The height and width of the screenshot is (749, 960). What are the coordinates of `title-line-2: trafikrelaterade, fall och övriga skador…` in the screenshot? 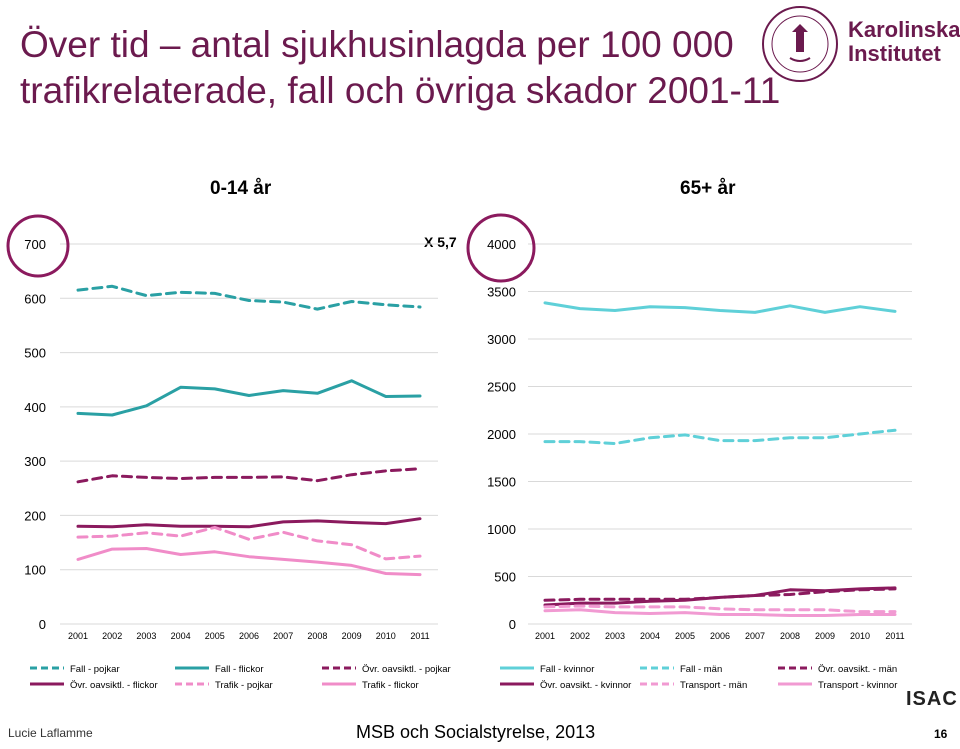 It's located at (400, 90).